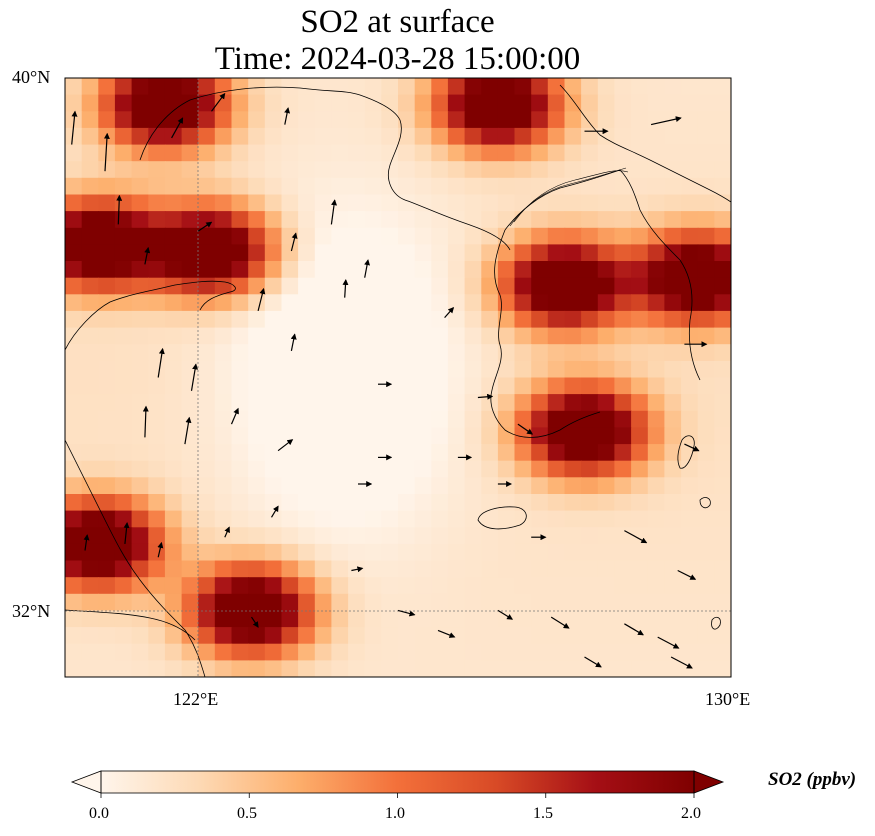  What do you see at coordinates (812, 779) in the screenshot?
I see `colorbar-label: SO2 (ppbv)` at bounding box center [812, 779].